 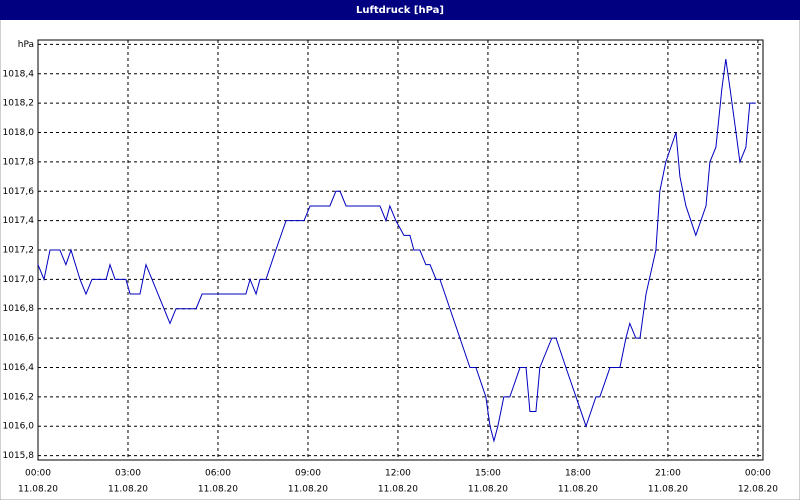 I want to click on x-tick-date: 12.08.20, so click(x=758, y=490).